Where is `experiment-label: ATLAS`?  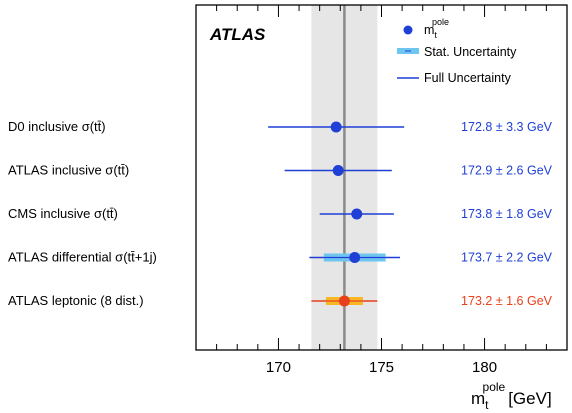 experiment-label: ATLAS is located at coordinates (237, 34).